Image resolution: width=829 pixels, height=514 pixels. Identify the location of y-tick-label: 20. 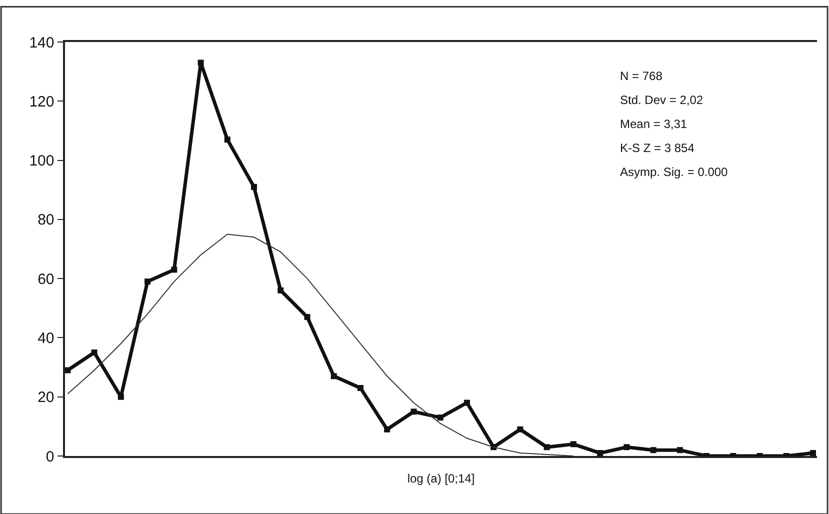
(46, 397).